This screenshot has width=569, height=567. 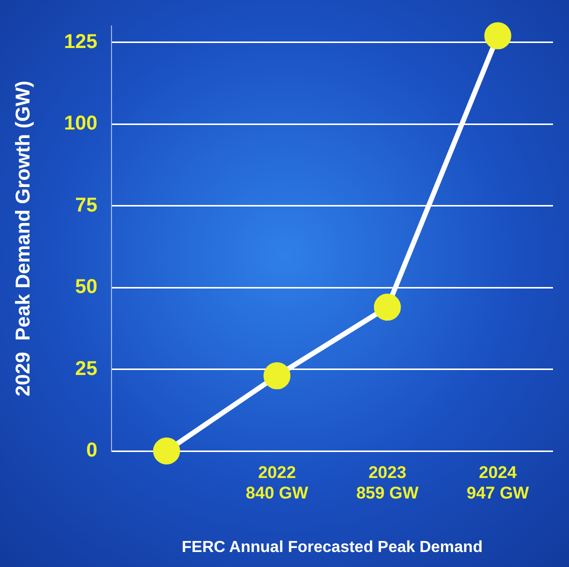 I want to click on x-tick-label: 2024 947 GW, so click(x=498, y=482).